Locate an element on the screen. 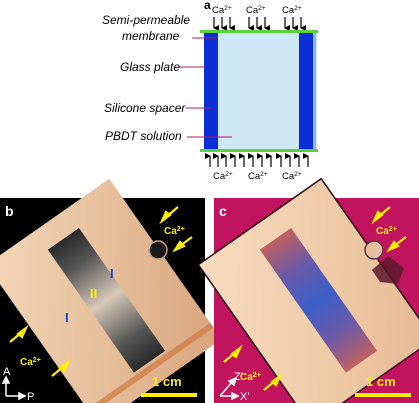 The width and height of the screenshot is (419, 403). region-marker-i-lower: I is located at coordinates (67, 317).